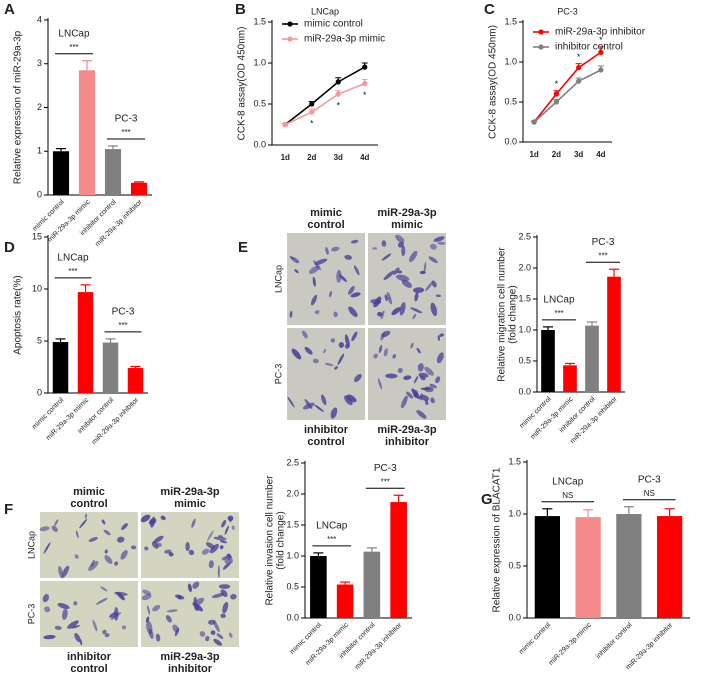  I want to click on y-tick-label: 1, so click(39, 151).